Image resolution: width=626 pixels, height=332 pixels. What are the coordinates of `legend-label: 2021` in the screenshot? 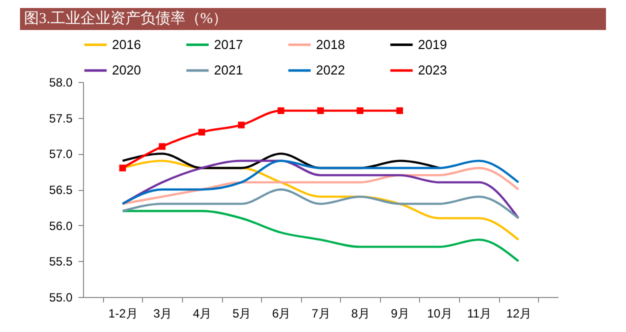 It's located at (228, 70).